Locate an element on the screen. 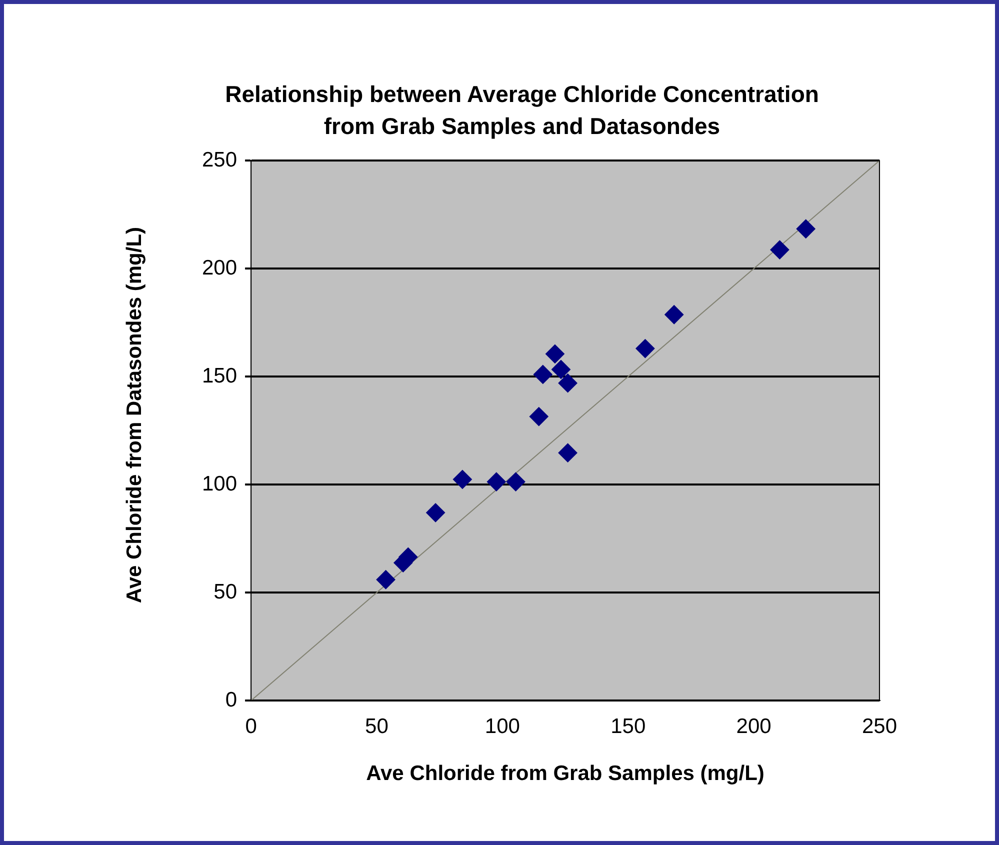  y-tick-label: 150 is located at coordinates (220, 376).